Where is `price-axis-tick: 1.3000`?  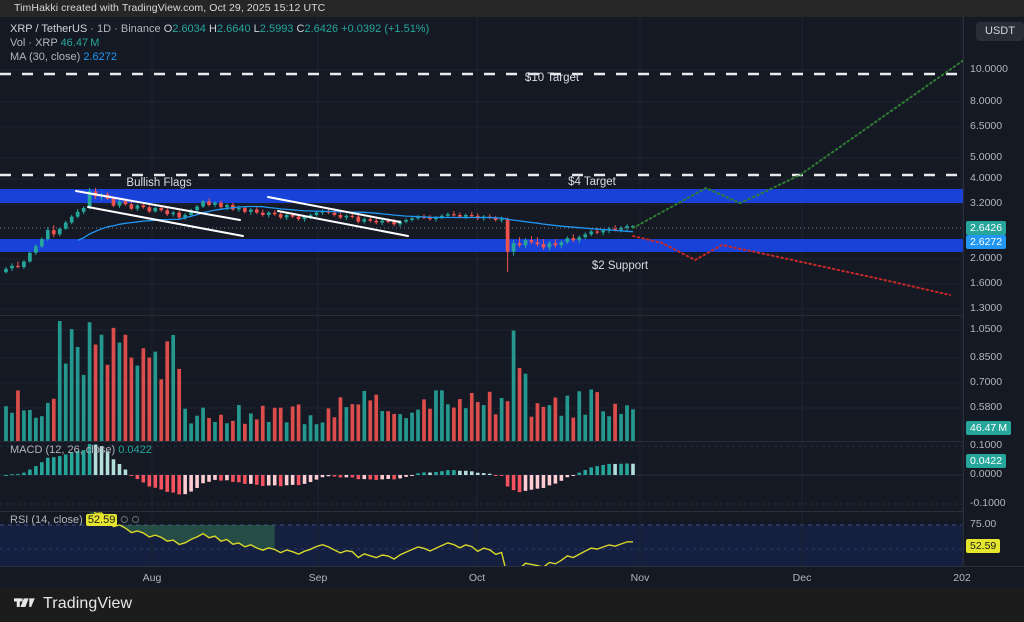 price-axis-tick: 1.3000 is located at coordinates (986, 308).